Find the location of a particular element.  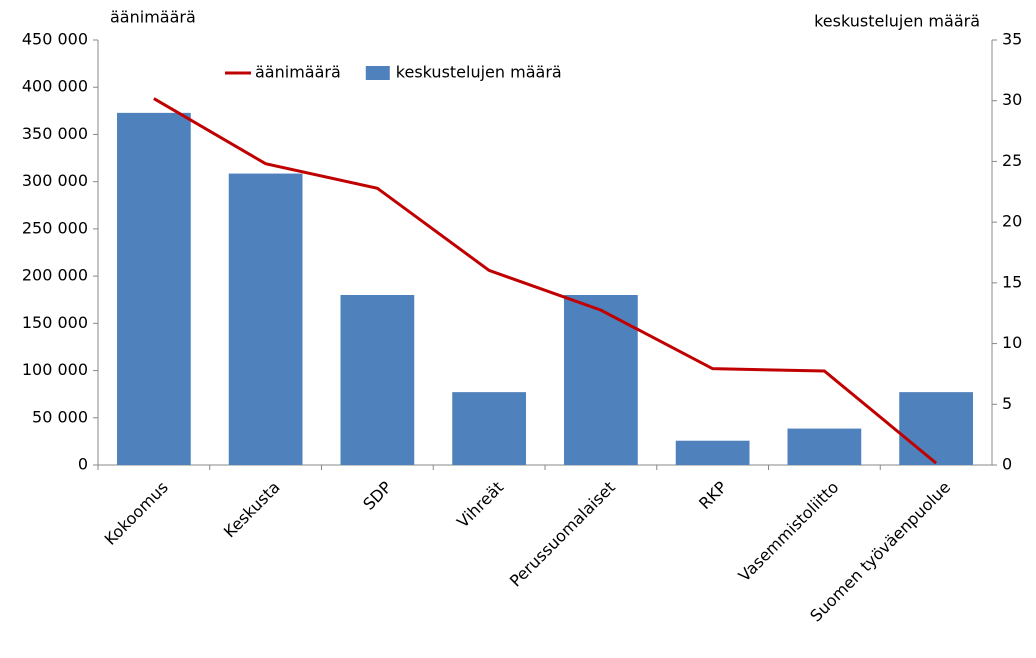

y-tick-label: 450 000 is located at coordinates (55, 39).